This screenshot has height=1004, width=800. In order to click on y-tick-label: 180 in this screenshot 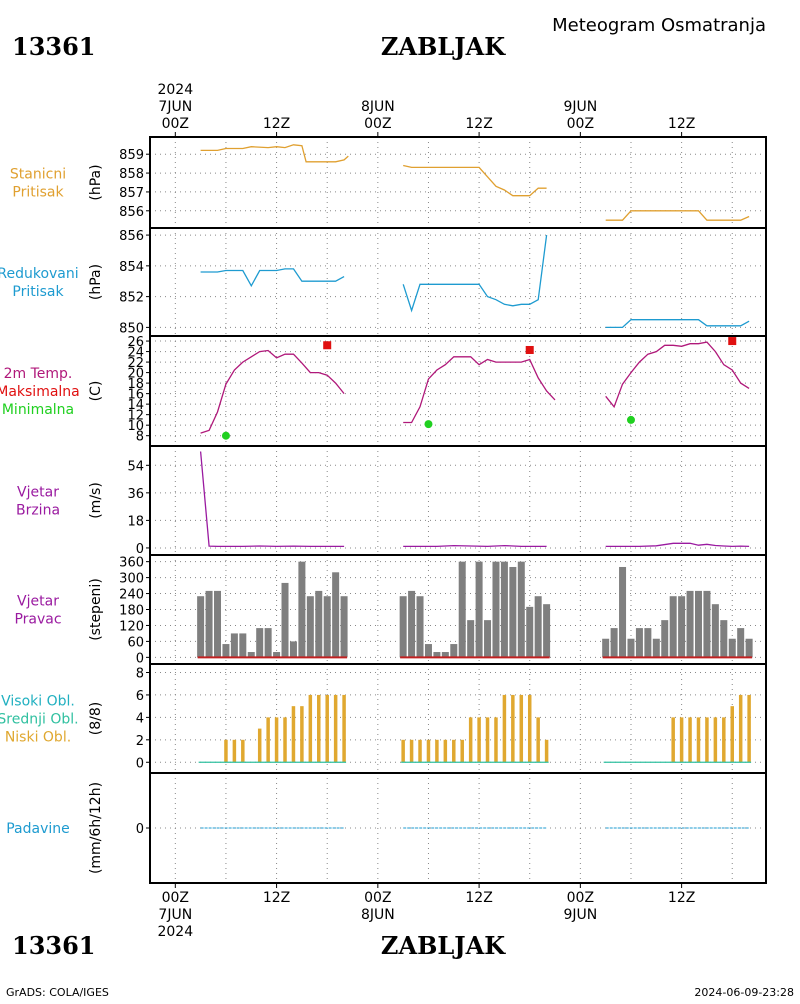, I will do `click(131, 611)`.